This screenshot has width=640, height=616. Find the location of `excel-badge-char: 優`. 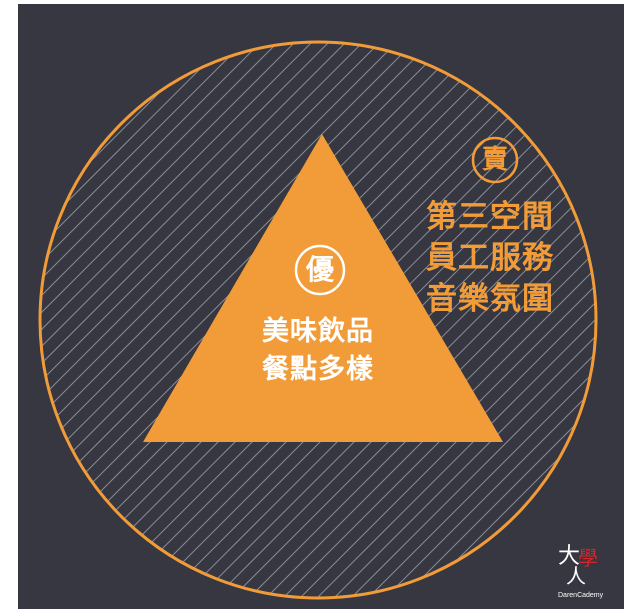

excel-badge-char: 優 is located at coordinates (319, 269).